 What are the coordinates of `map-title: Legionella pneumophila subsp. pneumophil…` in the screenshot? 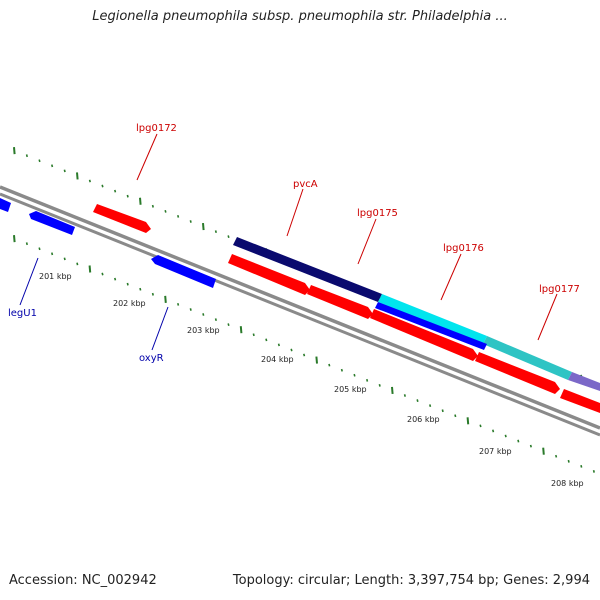 It's located at (300, 16).